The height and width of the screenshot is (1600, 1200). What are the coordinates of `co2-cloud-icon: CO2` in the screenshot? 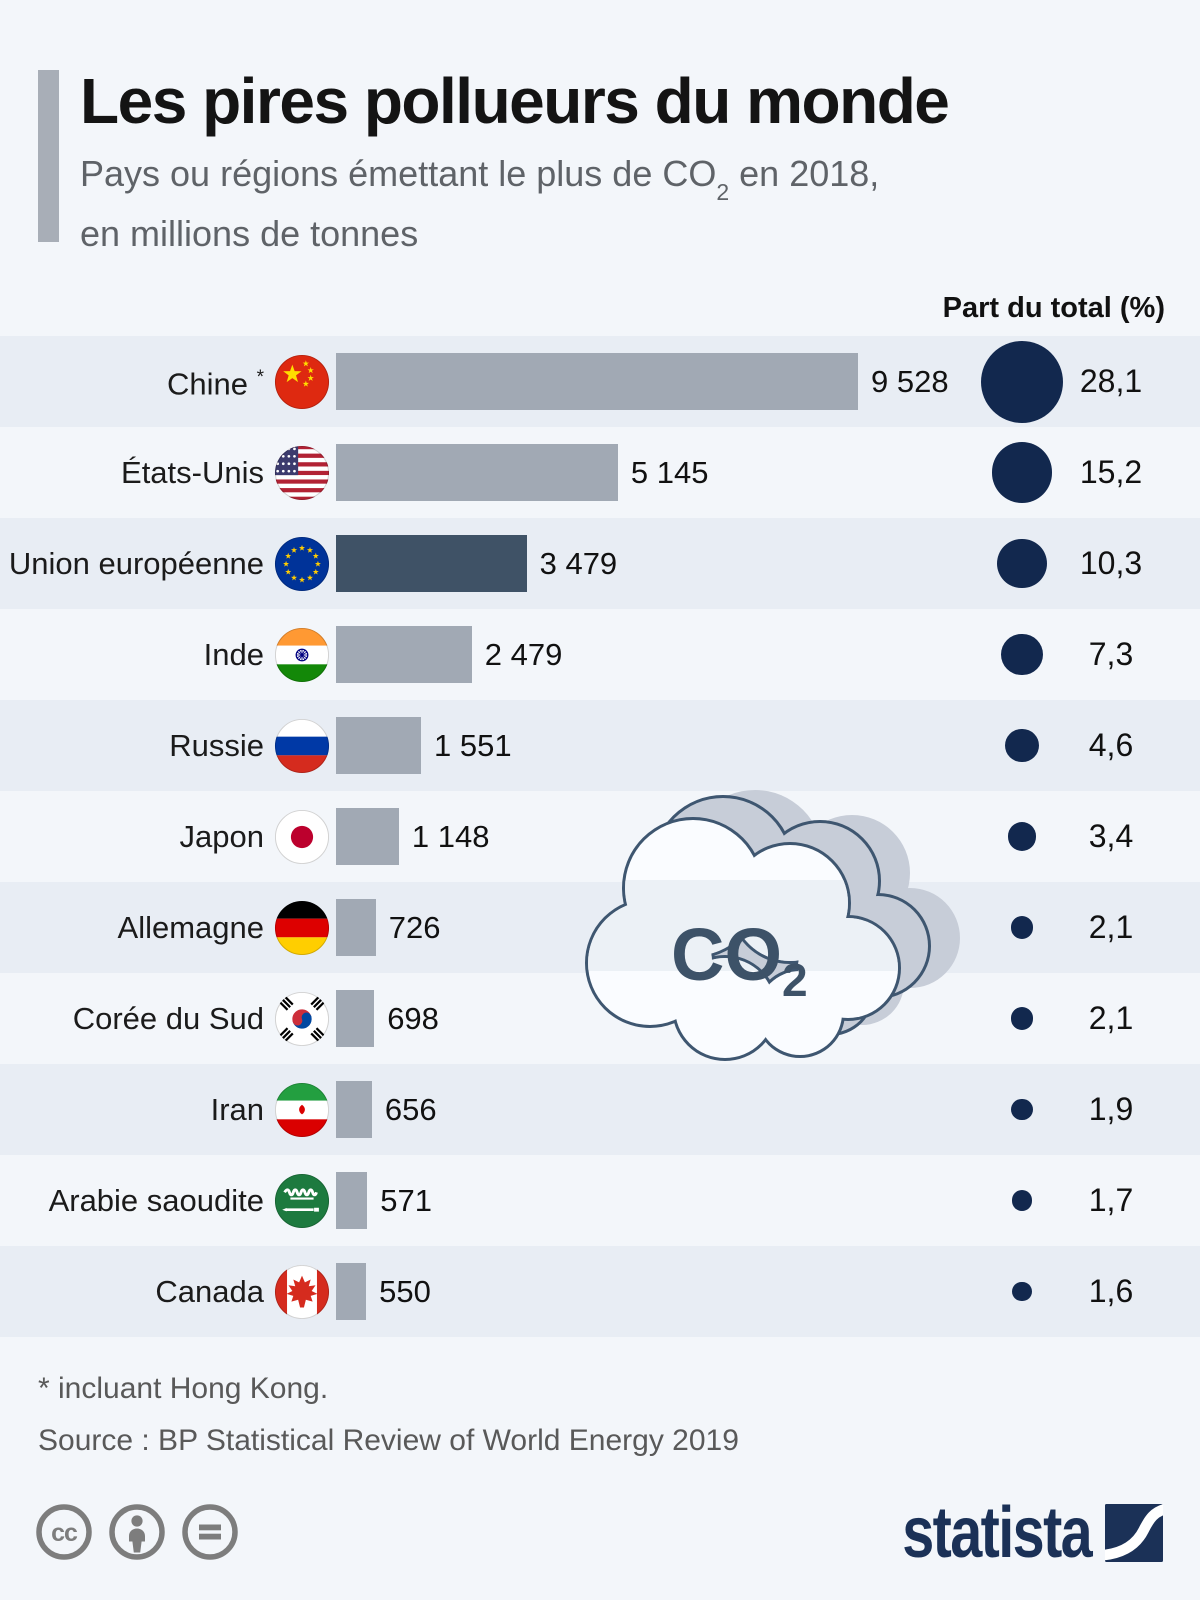 It's located at (772, 925).